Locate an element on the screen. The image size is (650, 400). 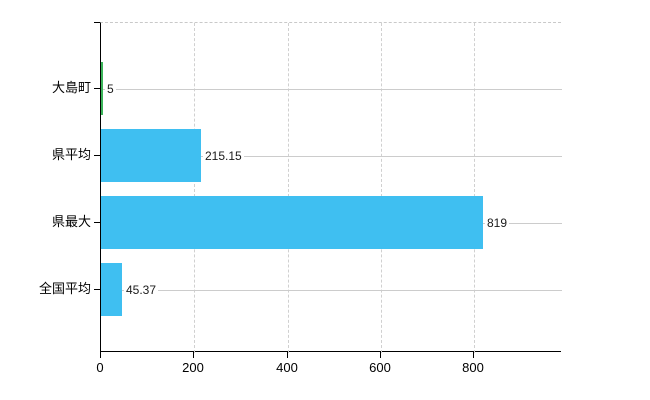
x-axis-tick-label: 400 is located at coordinates (287, 367).